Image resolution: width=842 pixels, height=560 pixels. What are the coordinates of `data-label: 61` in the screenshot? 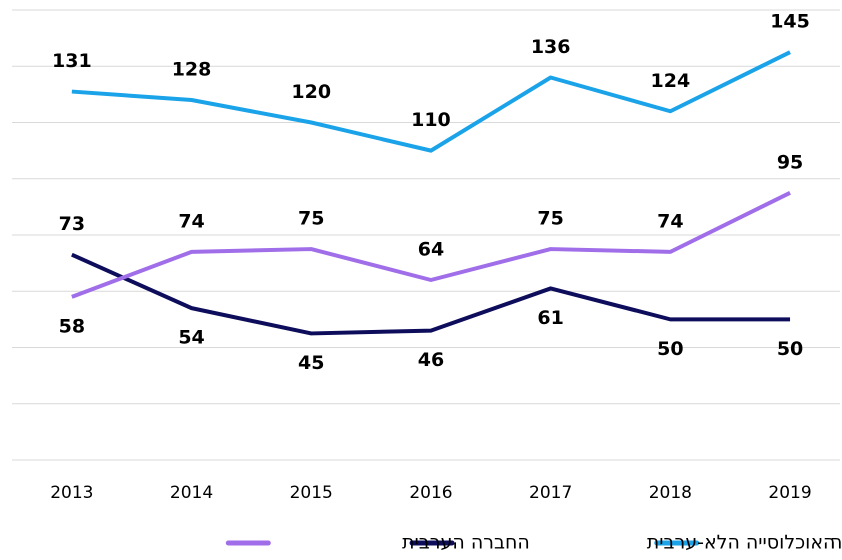 It's located at (550, 318).